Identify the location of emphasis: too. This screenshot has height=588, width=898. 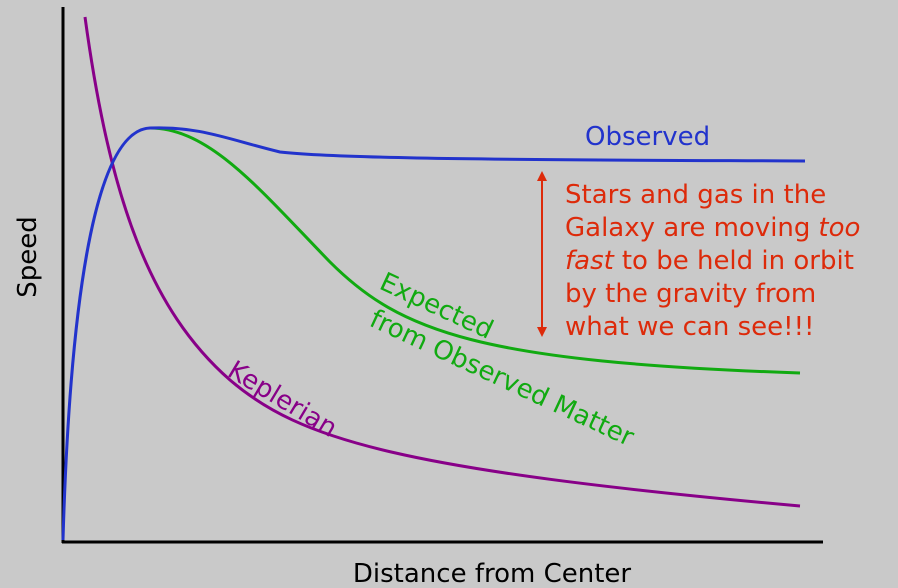
(839, 228).